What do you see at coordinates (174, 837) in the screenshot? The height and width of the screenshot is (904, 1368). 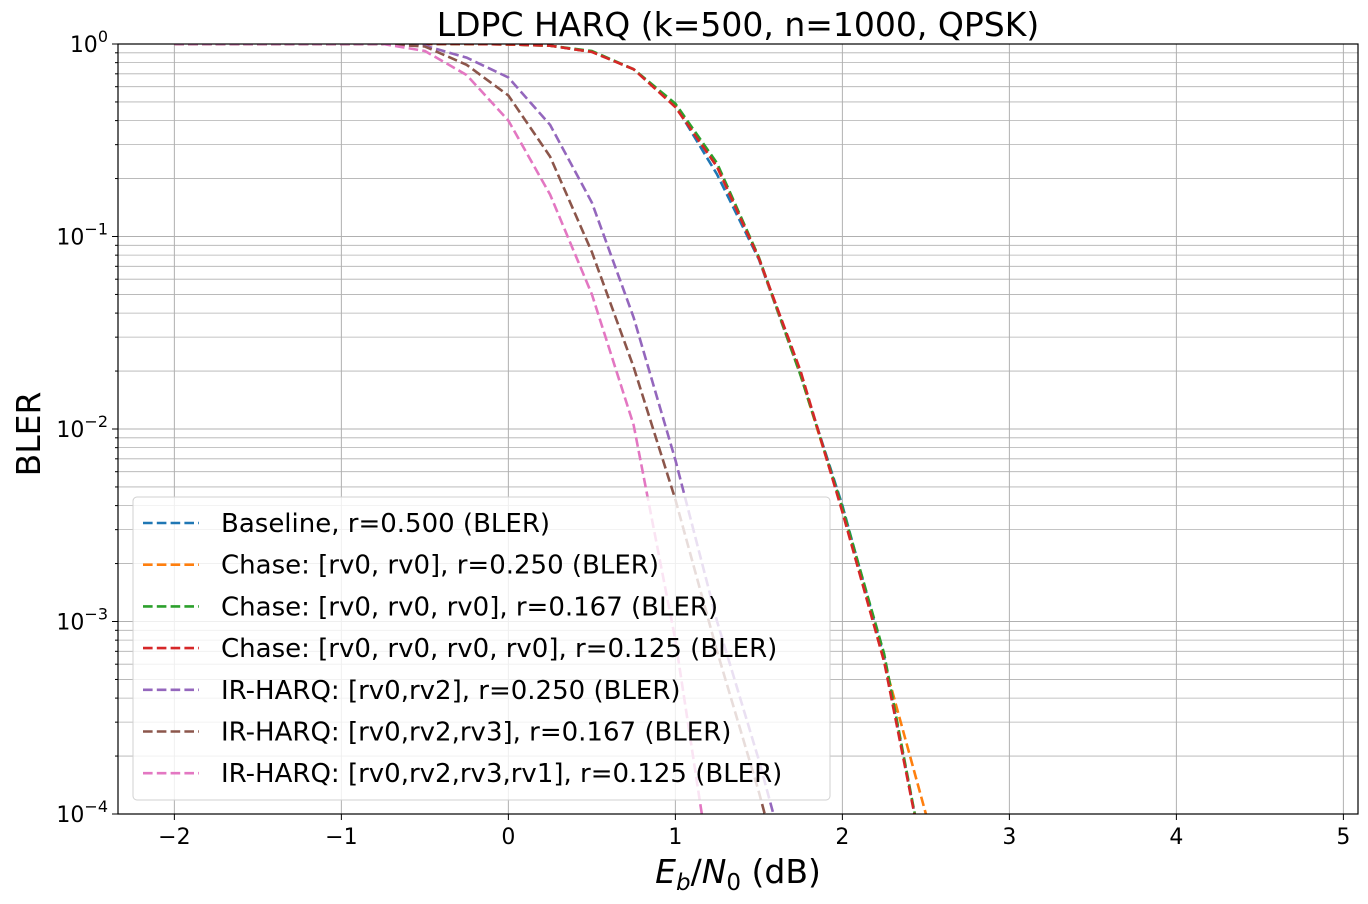 I see `x-tick-label: −2` at bounding box center [174, 837].